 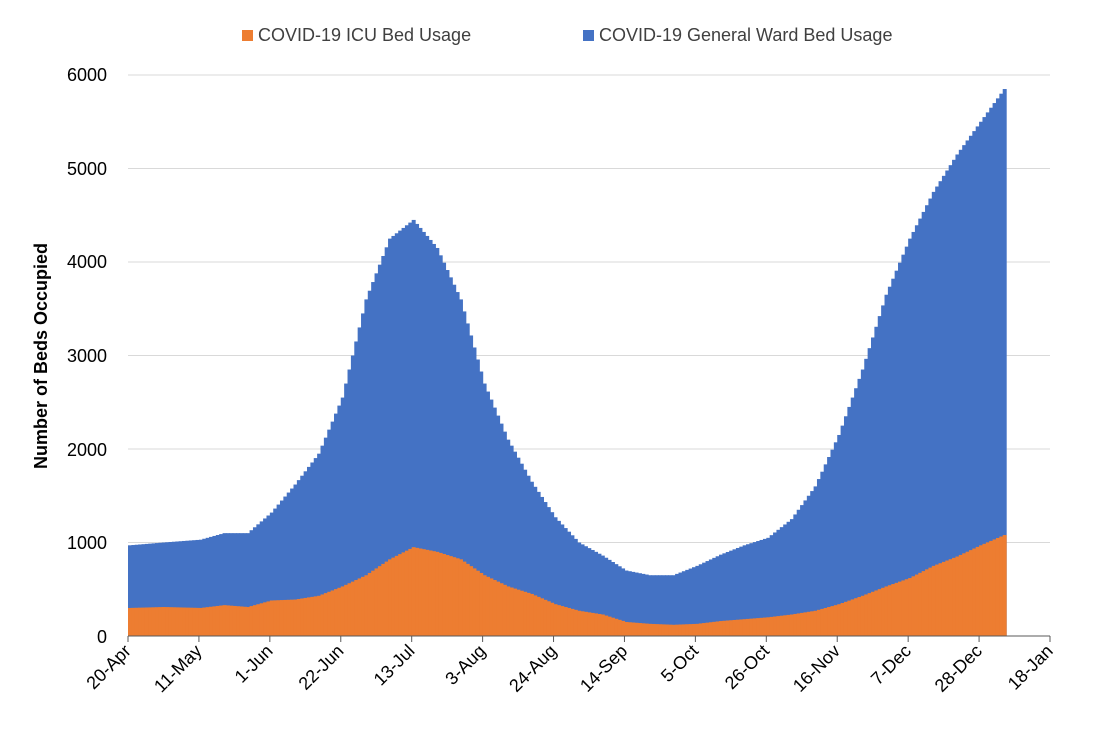 What do you see at coordinates (679, 663) in the screenshot?
I see `x-tick-label: 5-Oct` at bounding box center [679, 663].